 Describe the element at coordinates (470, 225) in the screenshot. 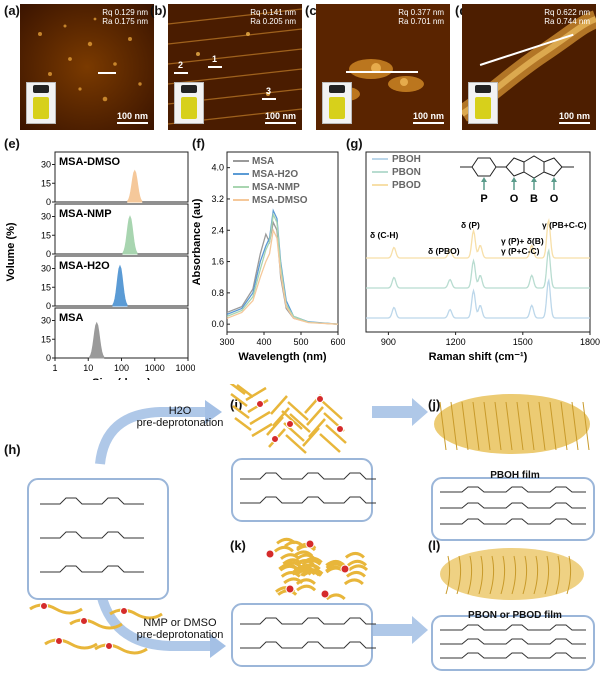

I see `raman-annotation-2: δ (P)` at that location.